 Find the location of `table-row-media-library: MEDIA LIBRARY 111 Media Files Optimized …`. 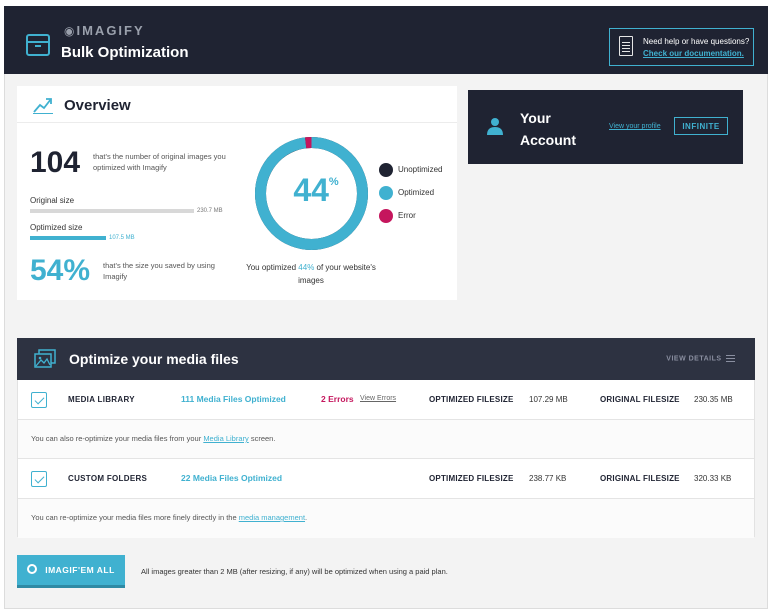

table-row-media-library: MEDIA LIBRARY 111 Media Files Optimized … is located at coordinates (386, 400).